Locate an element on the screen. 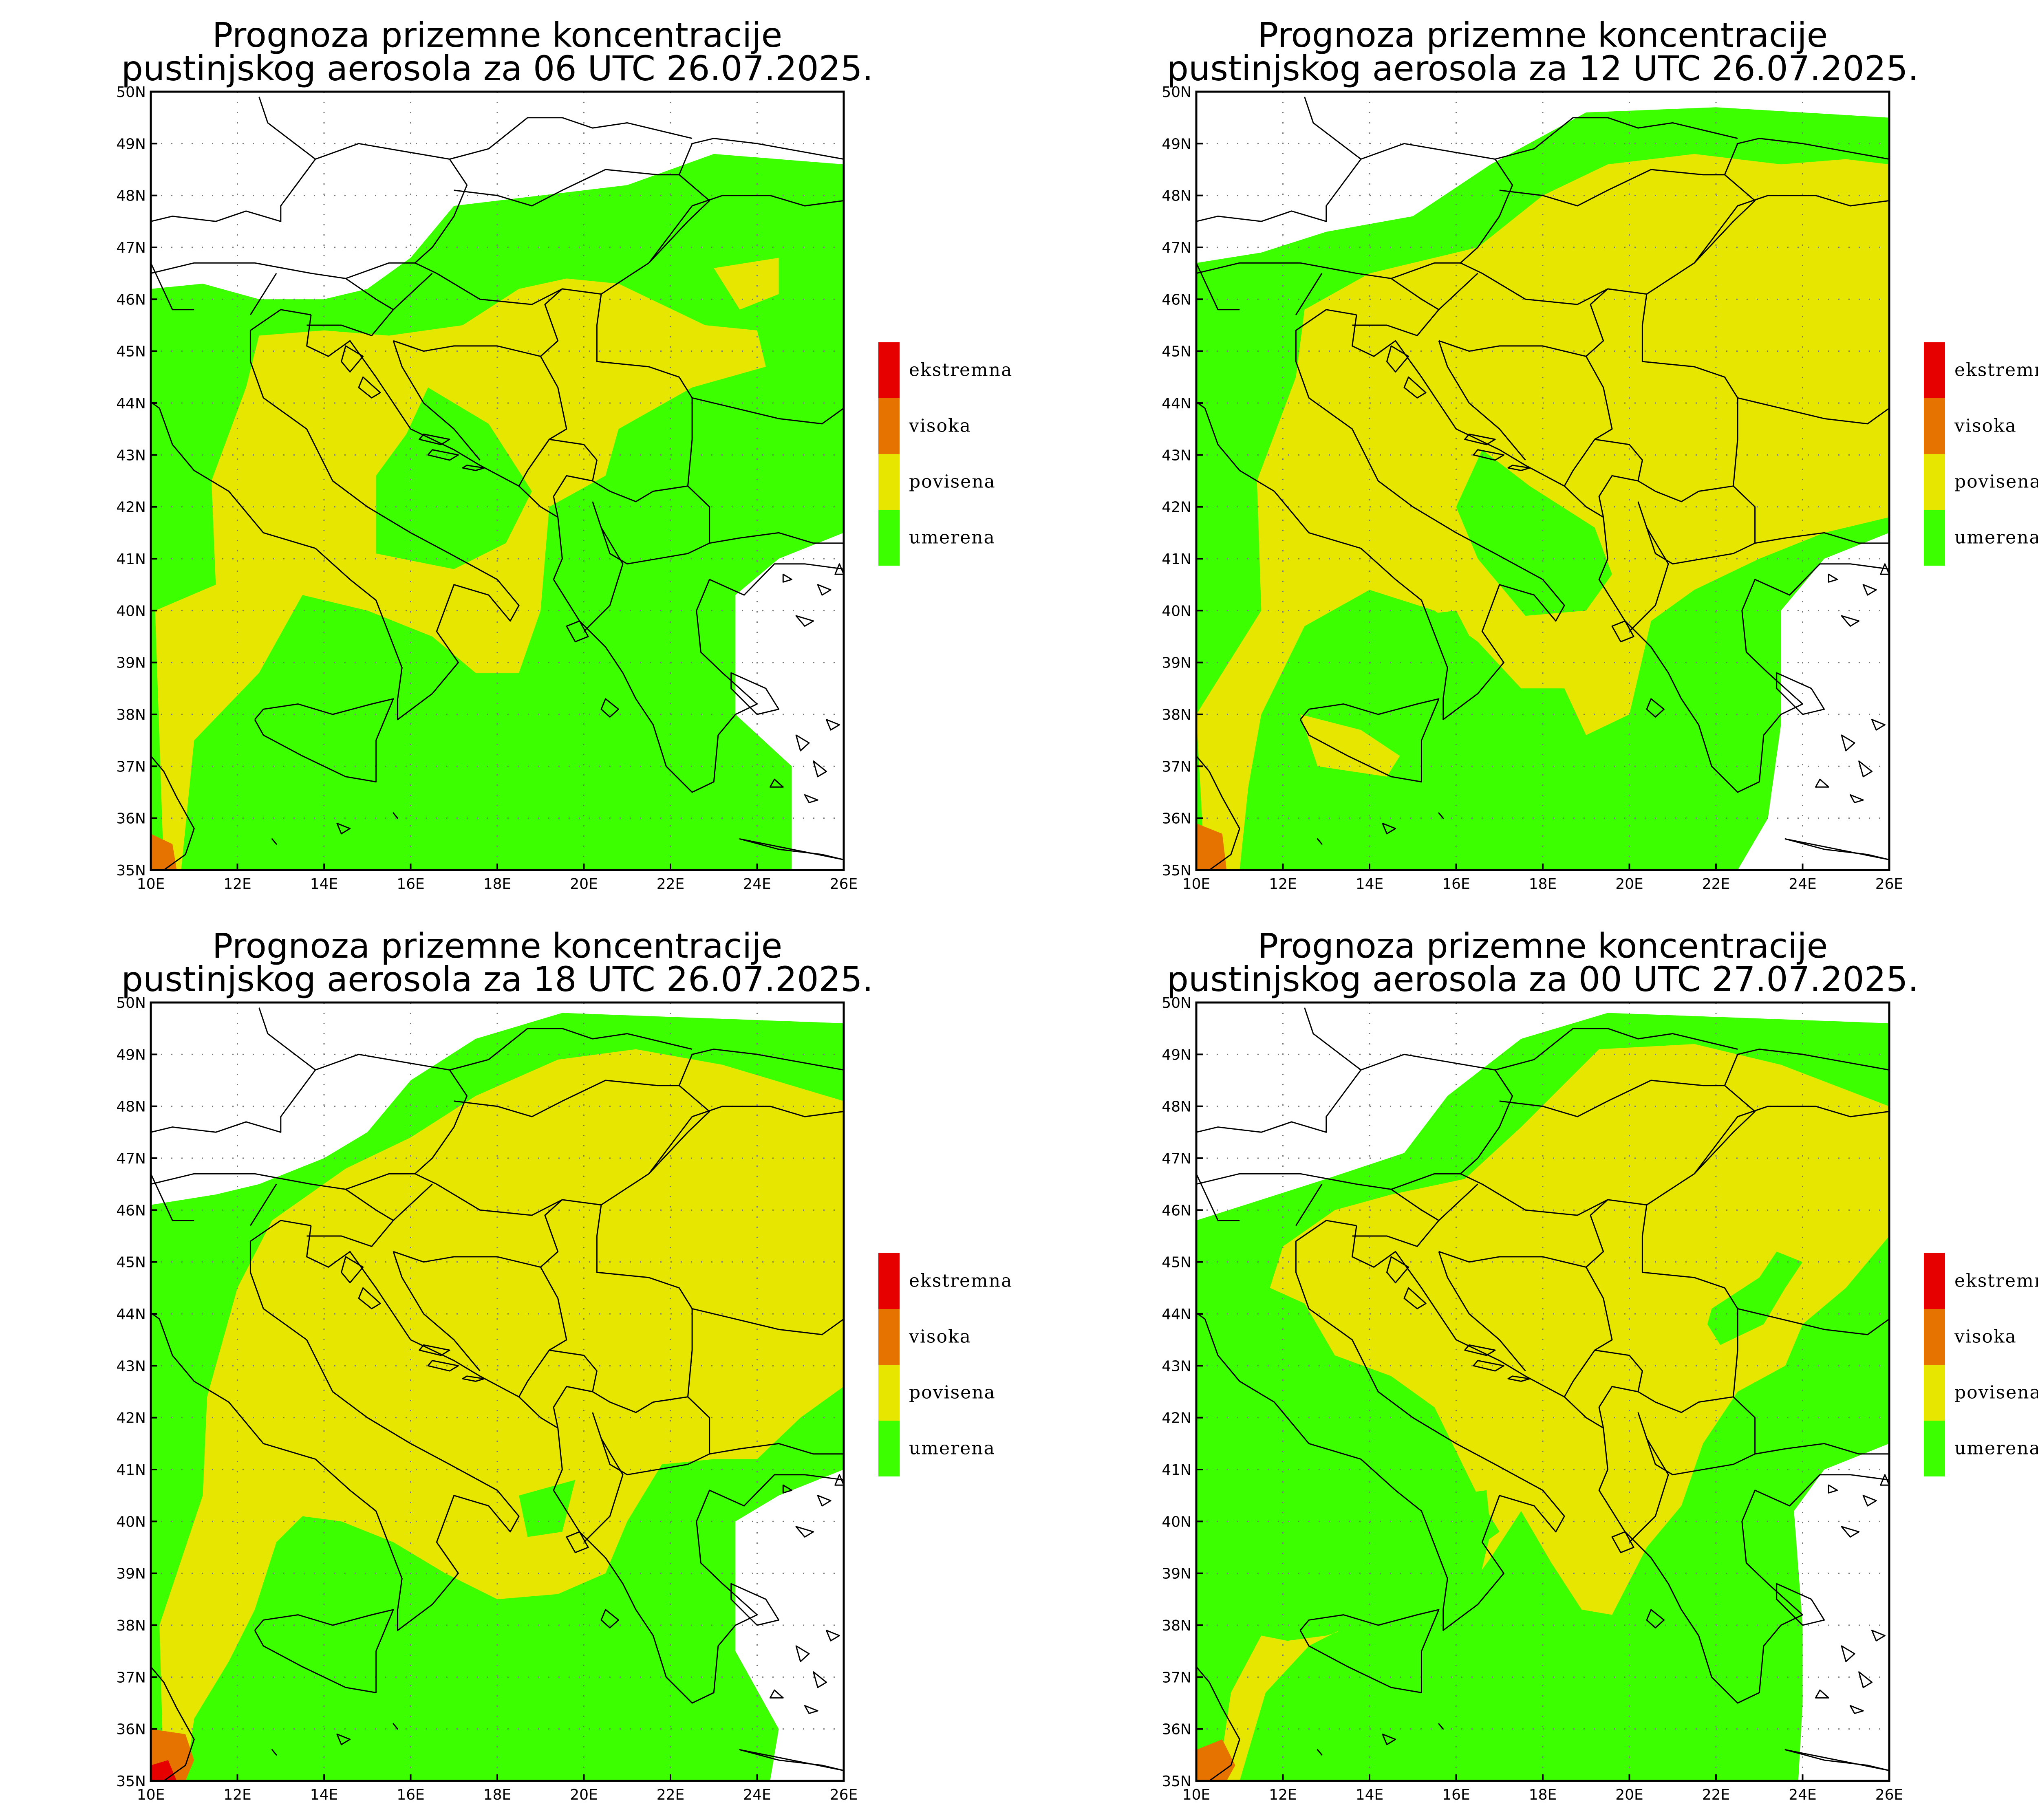  longitude-tick-label: 24E is located at coordinates (757, 884).